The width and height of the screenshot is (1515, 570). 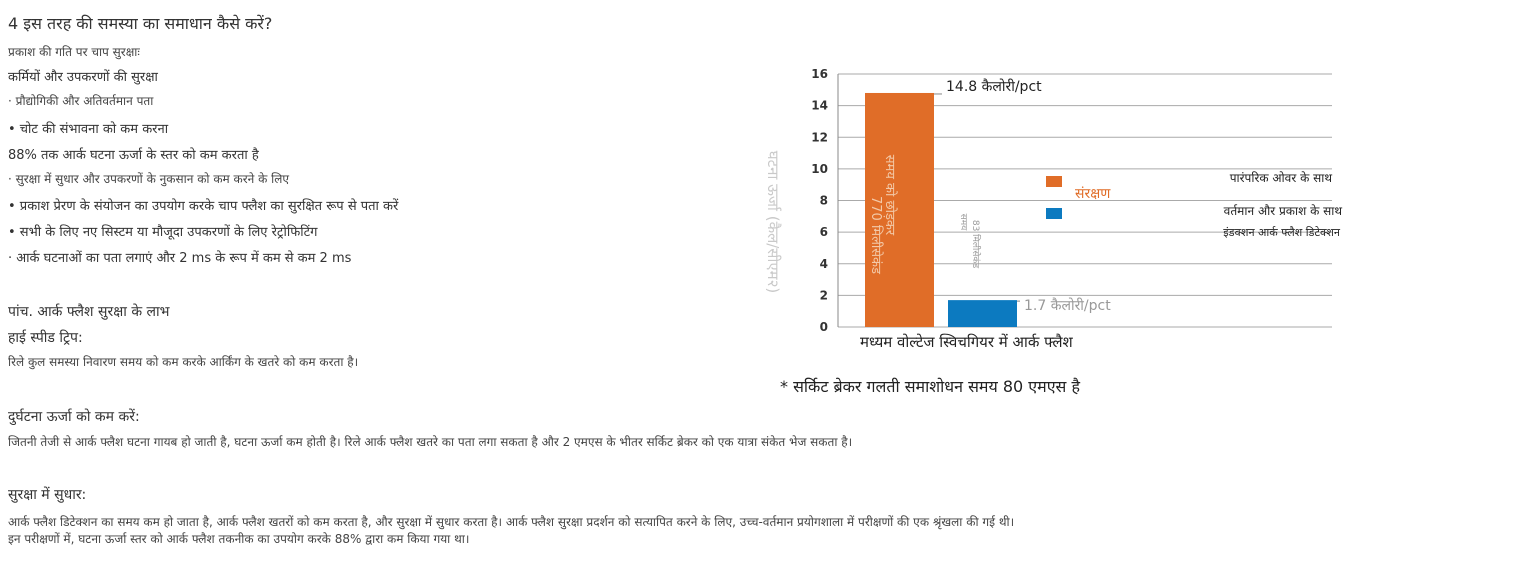 I want to click on benefits-heading: पांच. आर्क फ्लैश सुरक्षा के लाभ, so click(x=89, y=312).